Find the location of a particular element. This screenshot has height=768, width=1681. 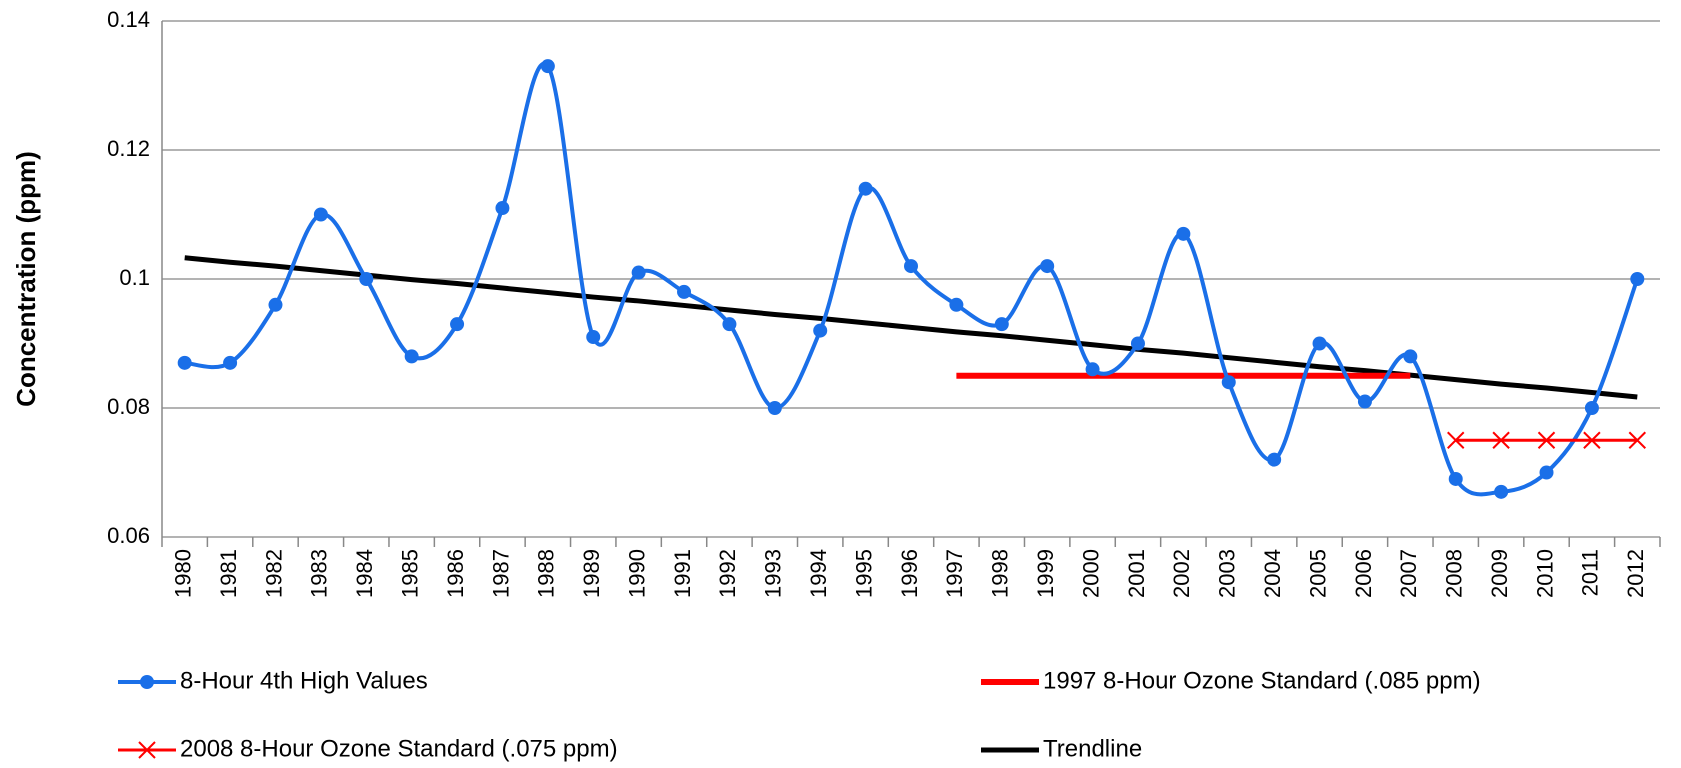

x-tick-label: 1988 is located at coordinates (546, 573).